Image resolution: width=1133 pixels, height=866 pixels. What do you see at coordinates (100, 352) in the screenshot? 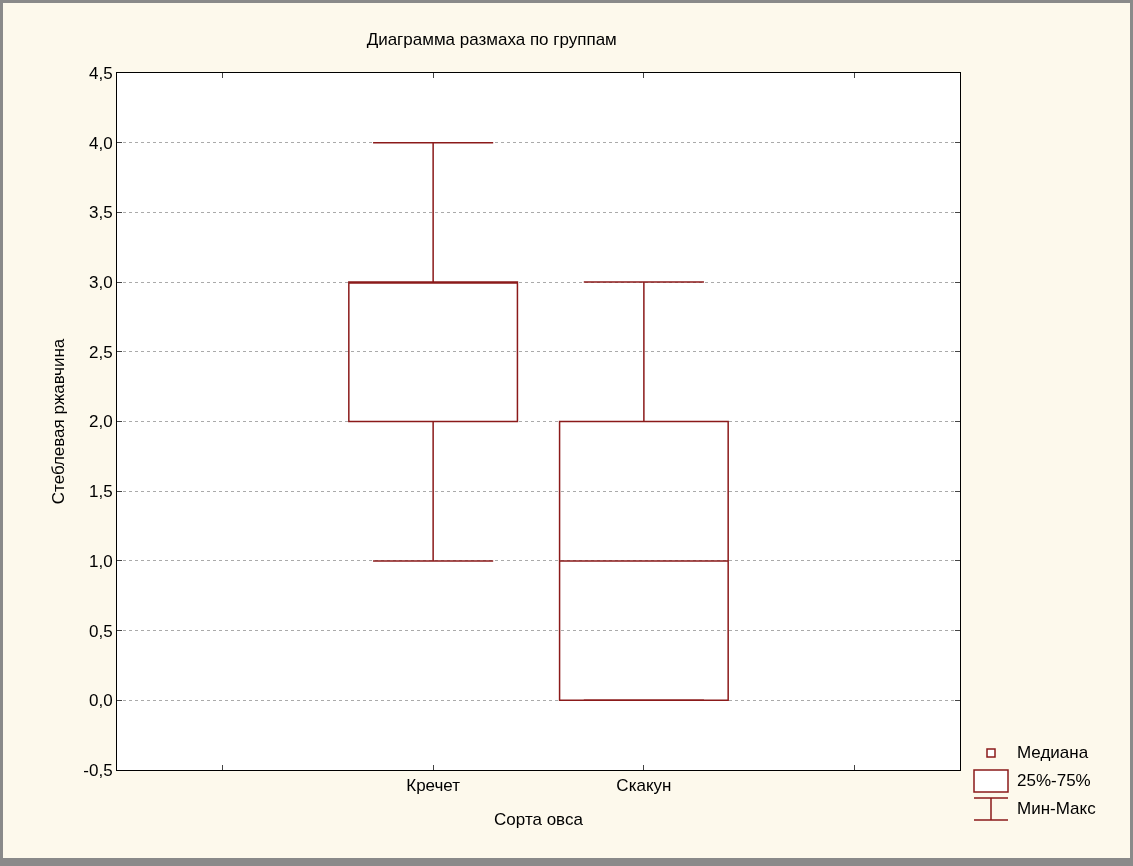
I see `y-tick-label: 2,5` at bounding box center [100, 352].